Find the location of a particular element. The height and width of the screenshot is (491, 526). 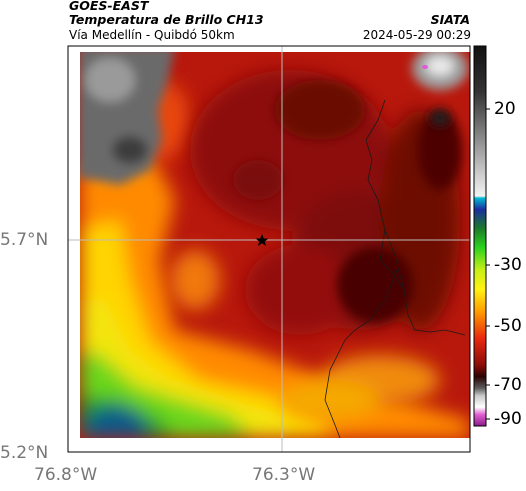

colorbar-tick-label: -30 is located at coordinates (508, 265).